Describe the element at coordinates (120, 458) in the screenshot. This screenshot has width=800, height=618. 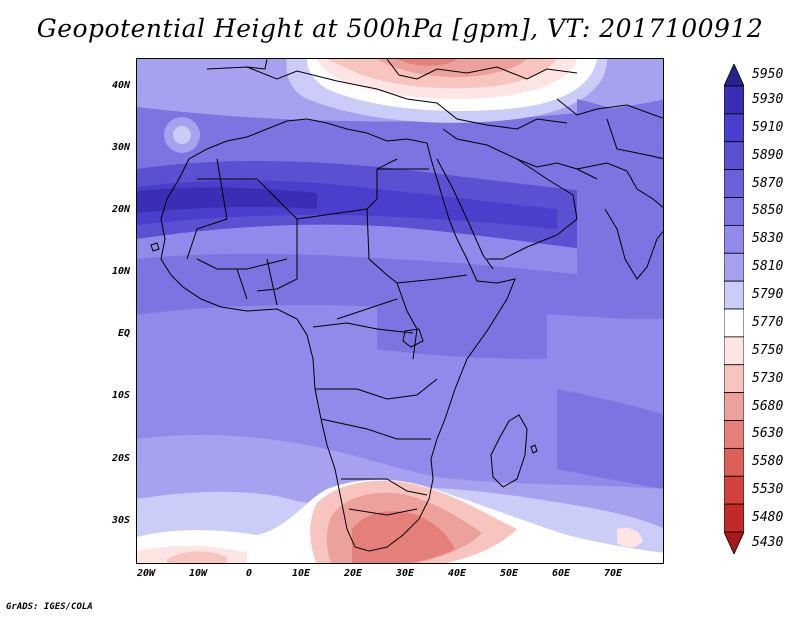
I see `y-label-20s: 20S` at that location.